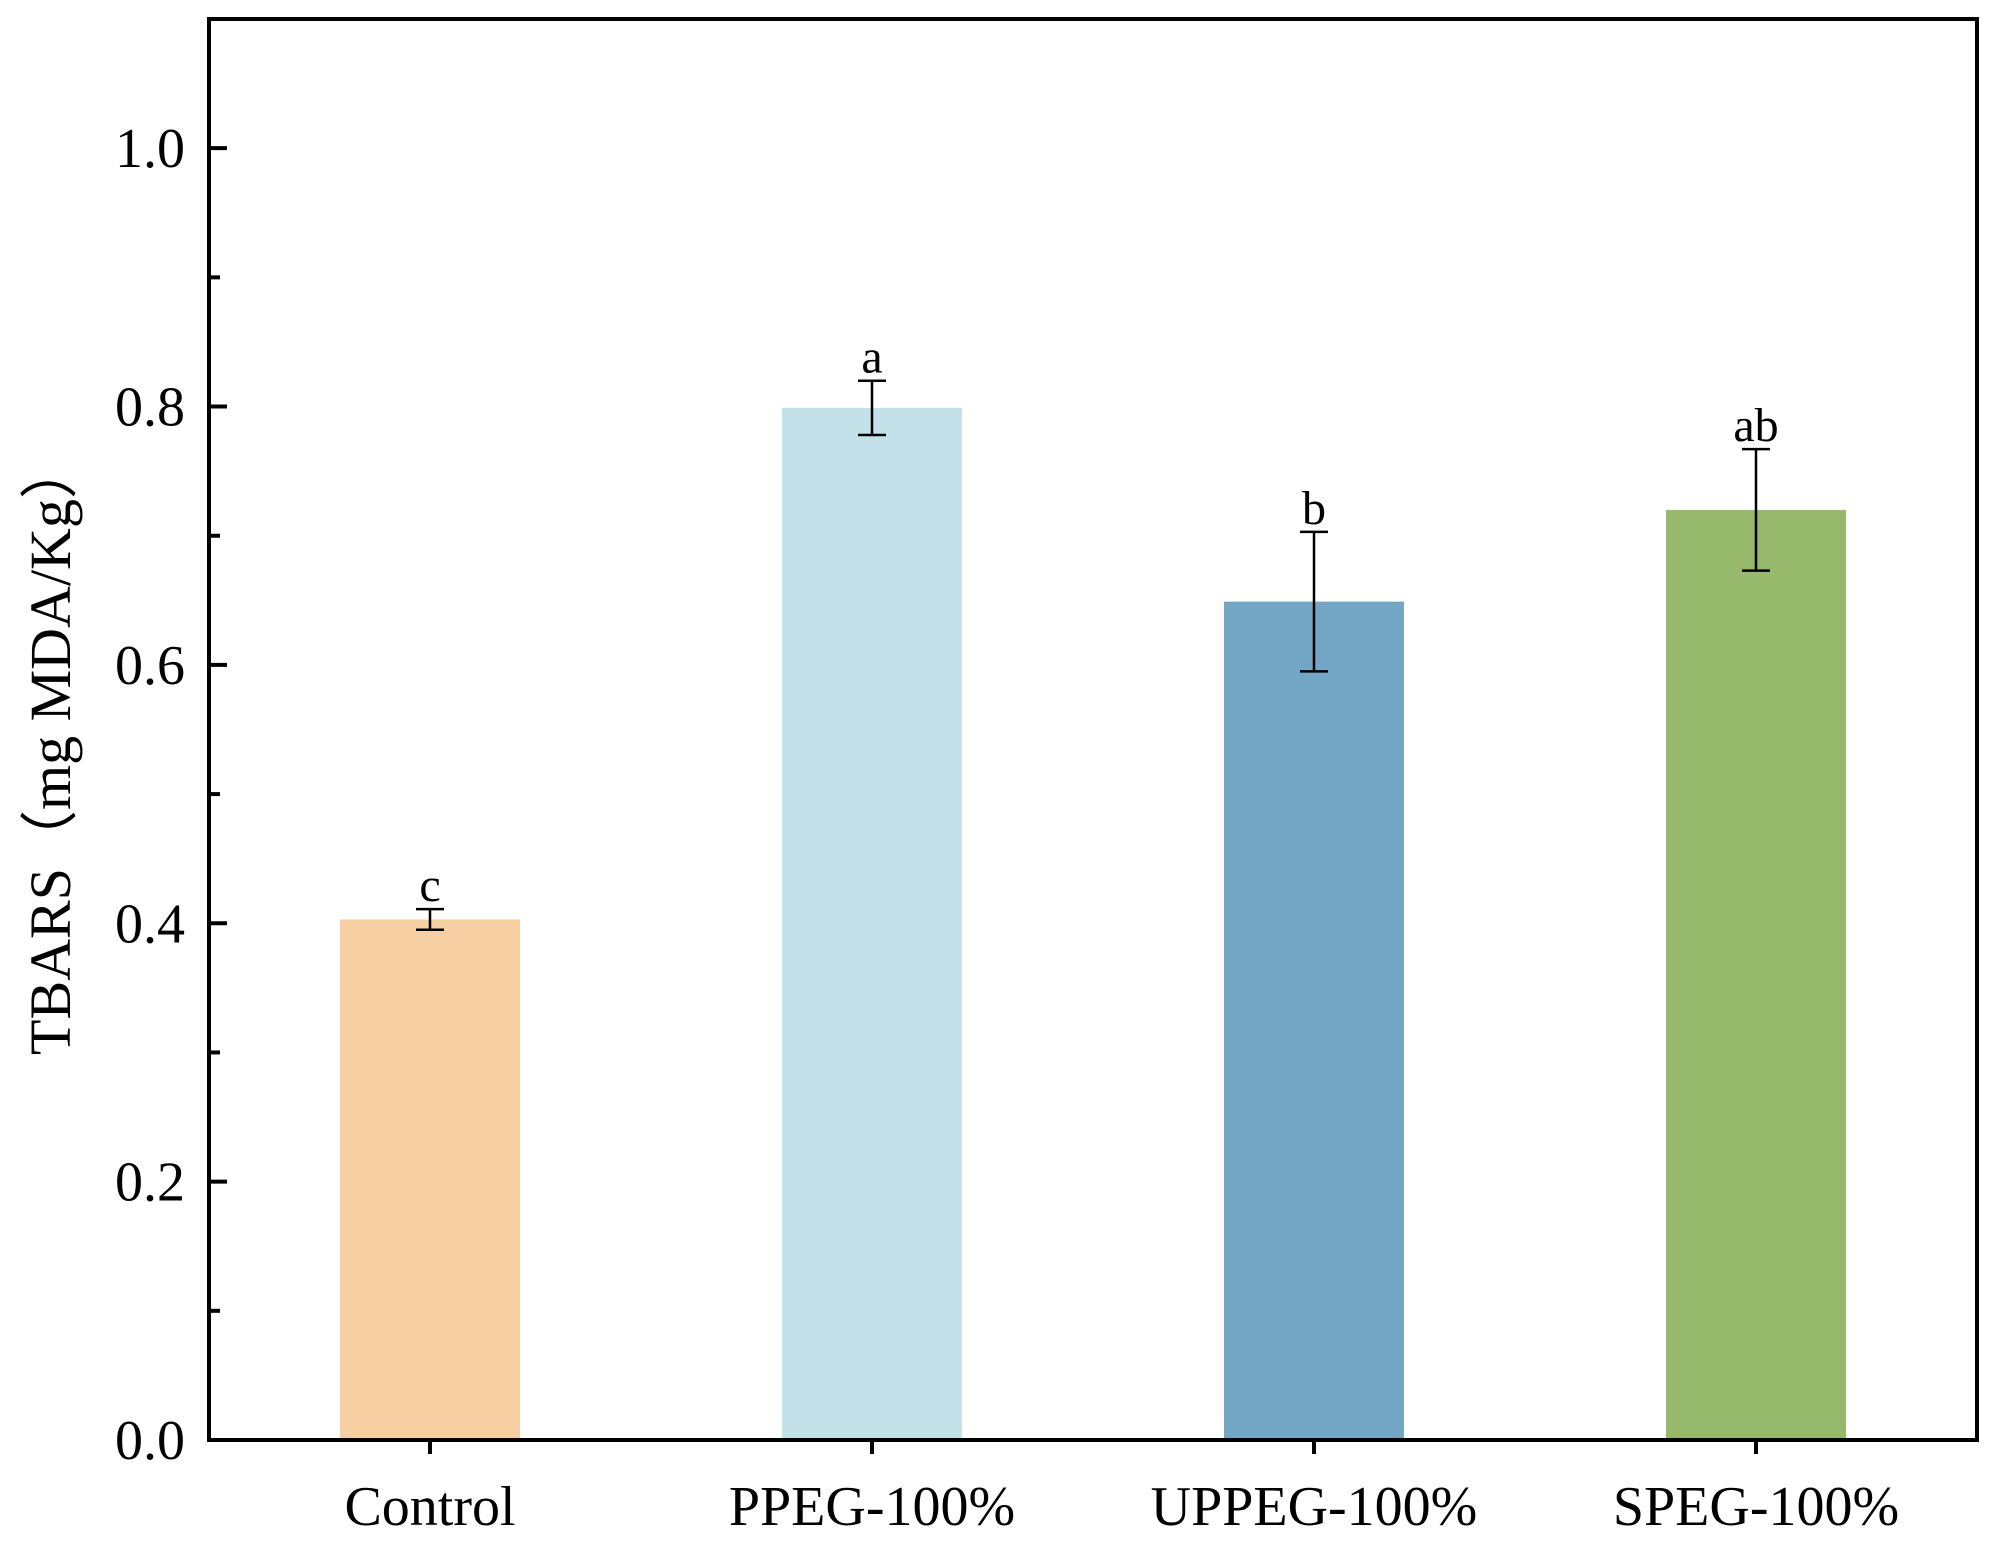 The width and height of the screenshot is (1991, 1551). What do you see at coordinates (150, 1183) in the screenshot?
I see `y-tick-label: 0.2` at bounding box center [150, 1183].